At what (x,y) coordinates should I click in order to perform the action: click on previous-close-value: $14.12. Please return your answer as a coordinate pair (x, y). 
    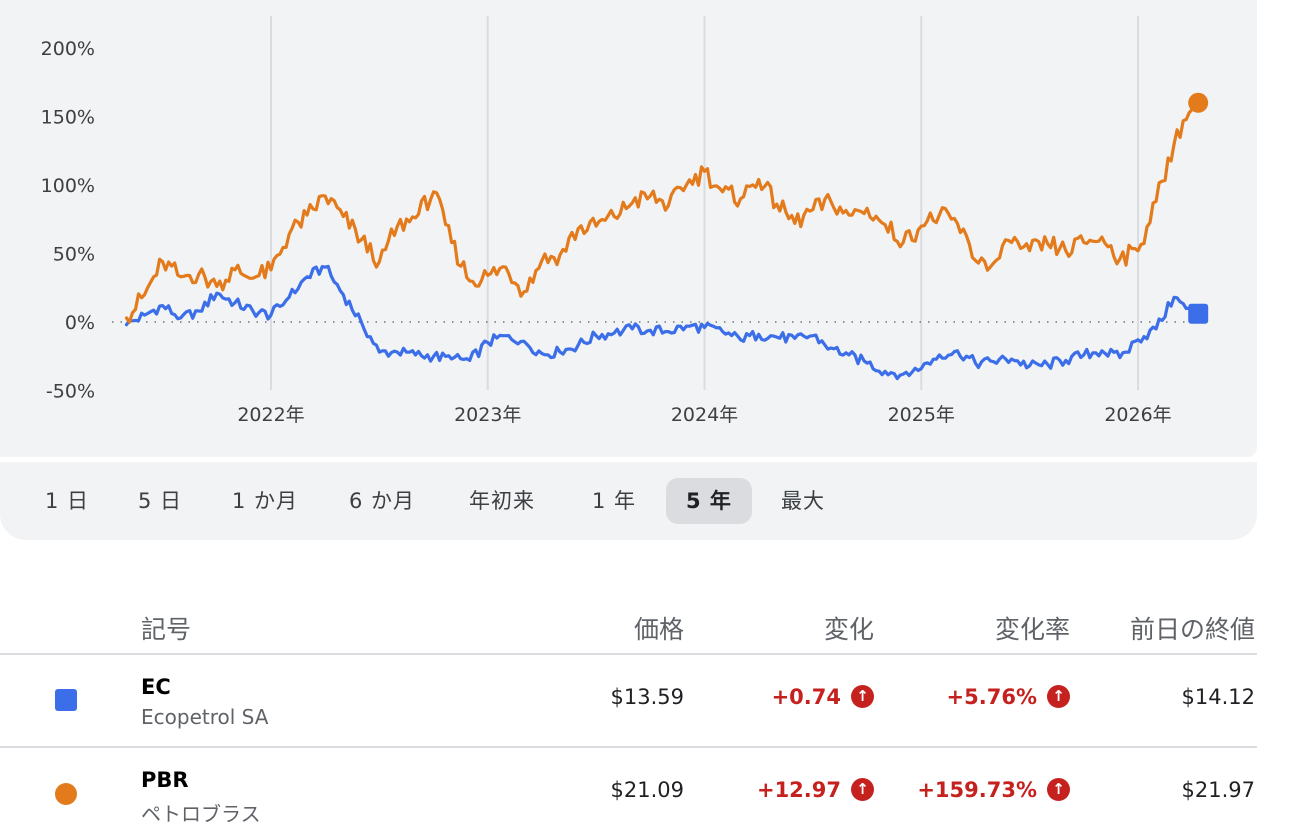
    Looking at the image, I should click on (1218, 697).